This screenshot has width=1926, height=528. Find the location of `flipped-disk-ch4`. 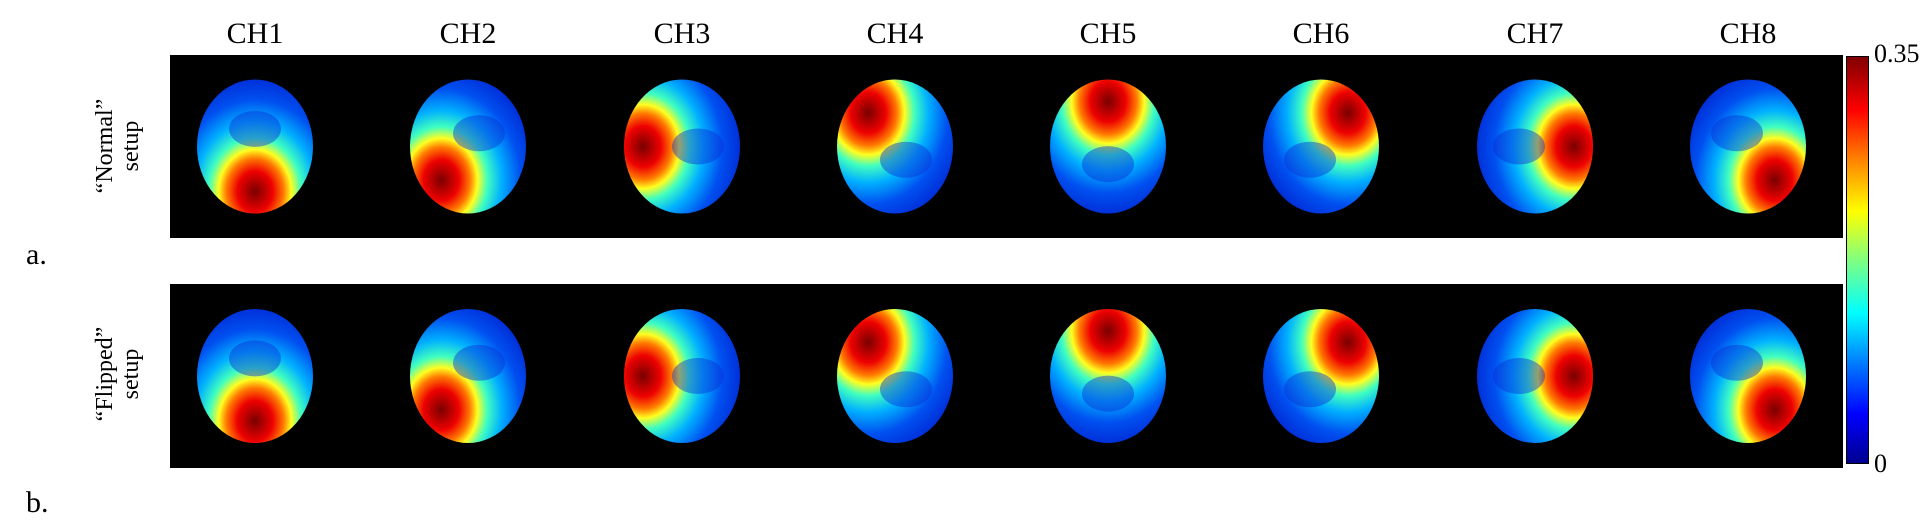

flipped-disk-ch4 is located at coordinates (895, 376).